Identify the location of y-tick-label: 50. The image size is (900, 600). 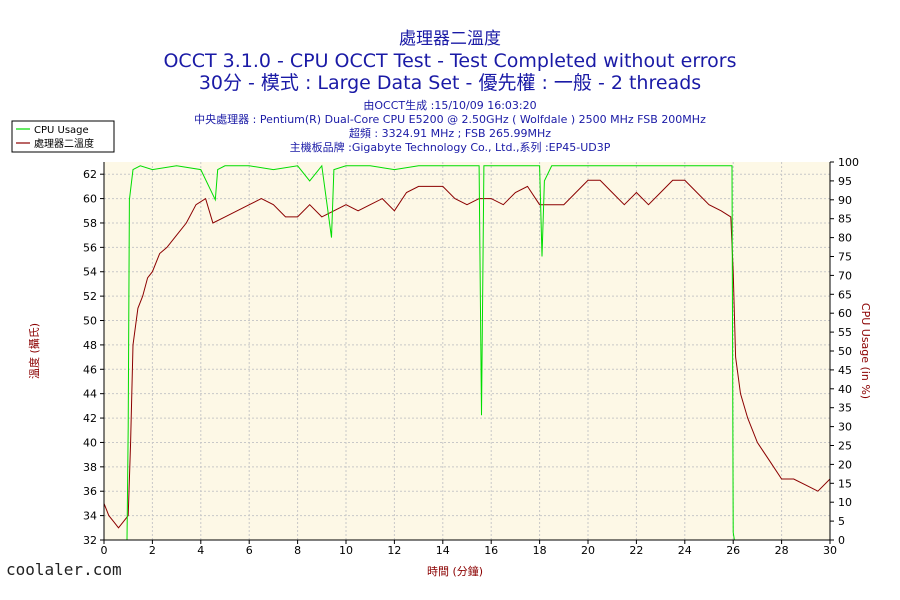
(90, 321).